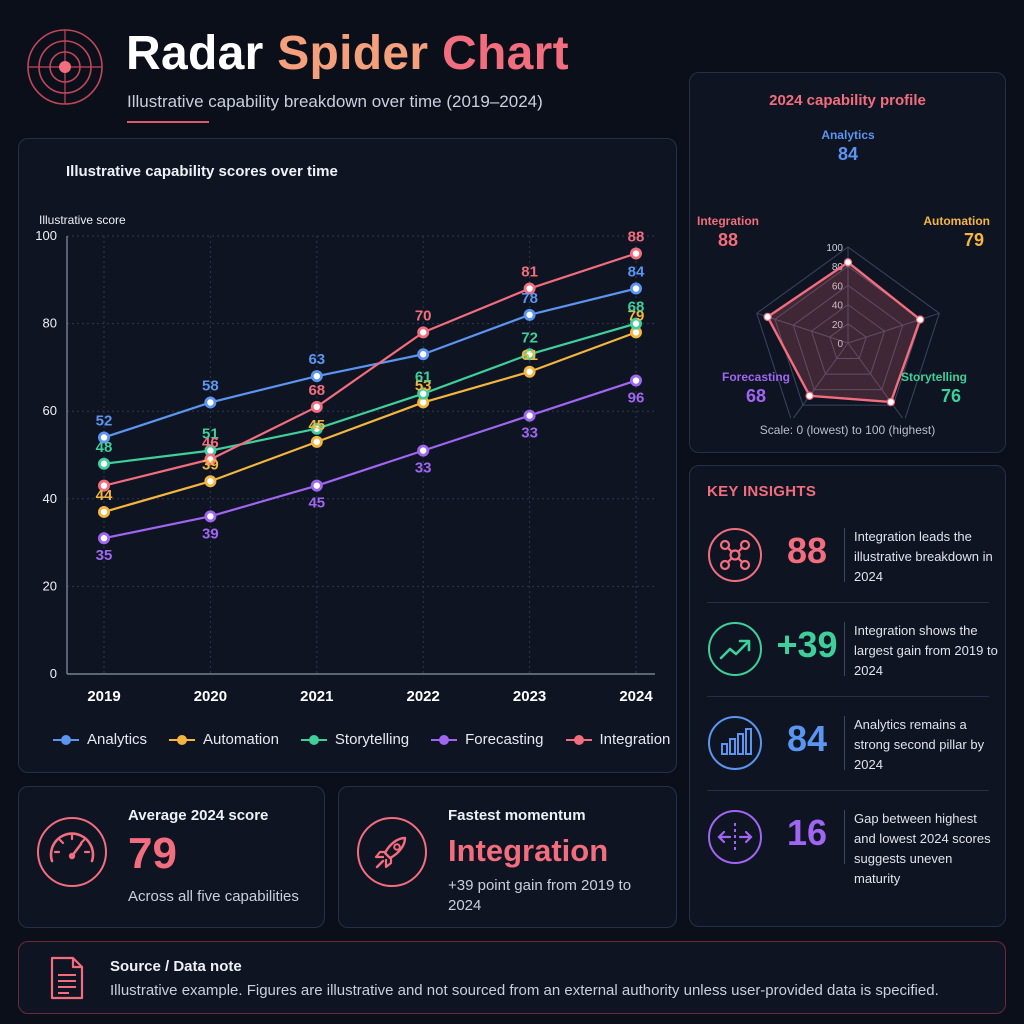  What do you see at coordinates (423, 377) in the screenshot?
I see `data-label: 61` at bounding box center [423, 377].